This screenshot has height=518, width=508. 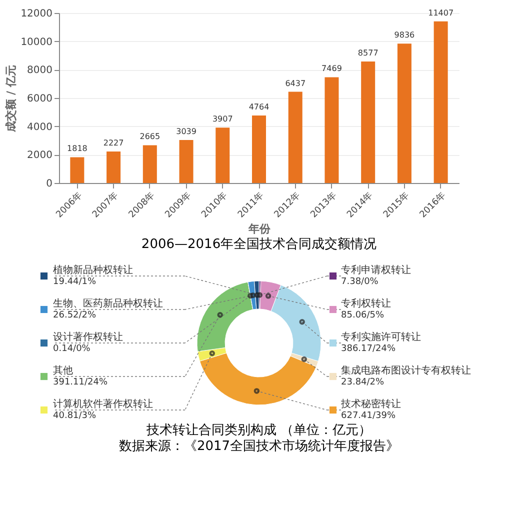 What do you see at coordinates (150, 137) in the screenshot?
I see `data-label: 2665` at bounding box center [150, 137].